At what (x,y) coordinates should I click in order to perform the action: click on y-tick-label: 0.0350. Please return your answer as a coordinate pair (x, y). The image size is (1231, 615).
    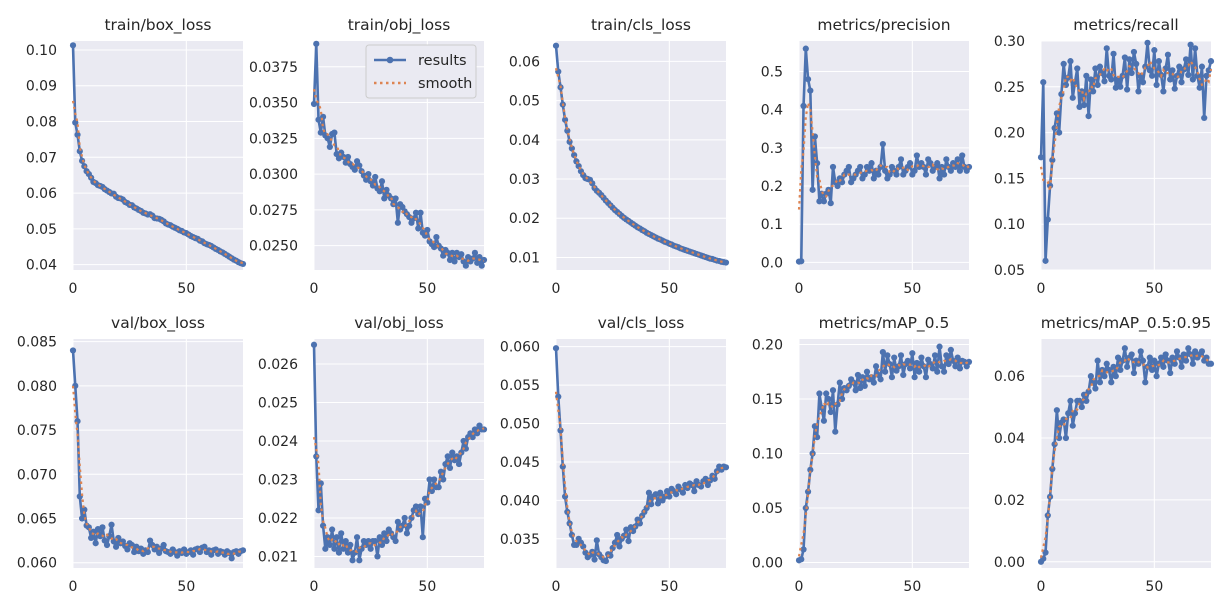
    Looking at the image, I should click on (273, 104).